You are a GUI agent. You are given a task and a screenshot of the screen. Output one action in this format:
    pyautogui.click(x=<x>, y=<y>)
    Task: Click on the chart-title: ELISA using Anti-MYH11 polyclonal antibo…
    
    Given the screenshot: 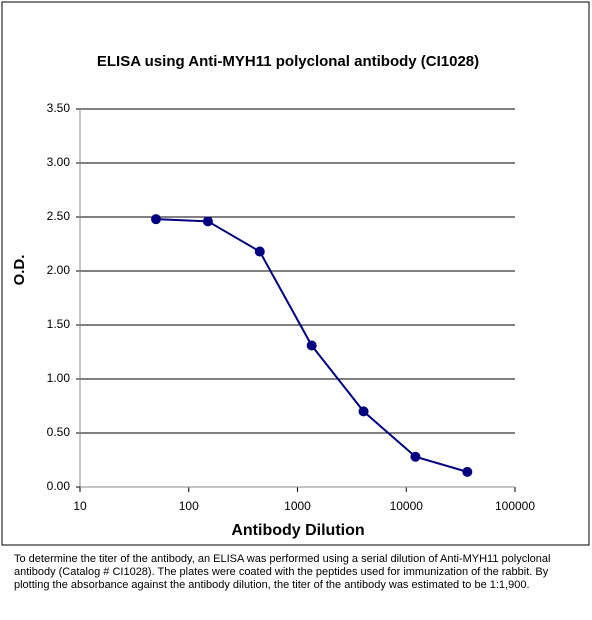 What is the action you would take?
    pyautogui.click(x=288, y=61)
    